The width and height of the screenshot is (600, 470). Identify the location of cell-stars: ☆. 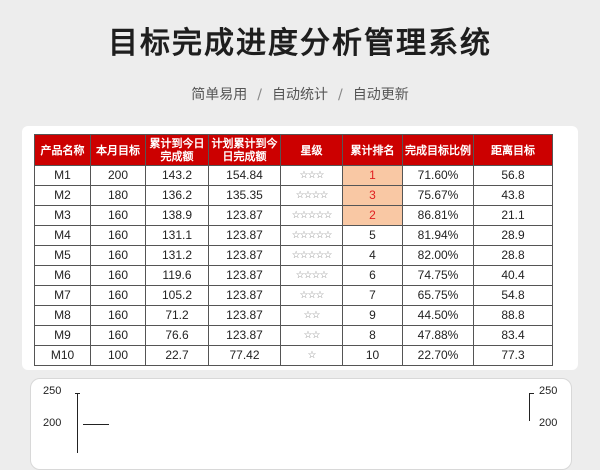
(311, 355).